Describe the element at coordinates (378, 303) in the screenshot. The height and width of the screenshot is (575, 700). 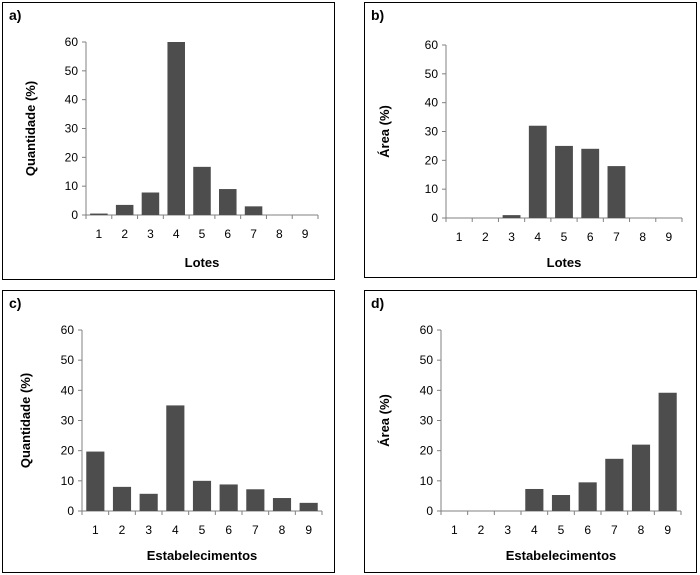
I see `panel-label: d)` at that location.